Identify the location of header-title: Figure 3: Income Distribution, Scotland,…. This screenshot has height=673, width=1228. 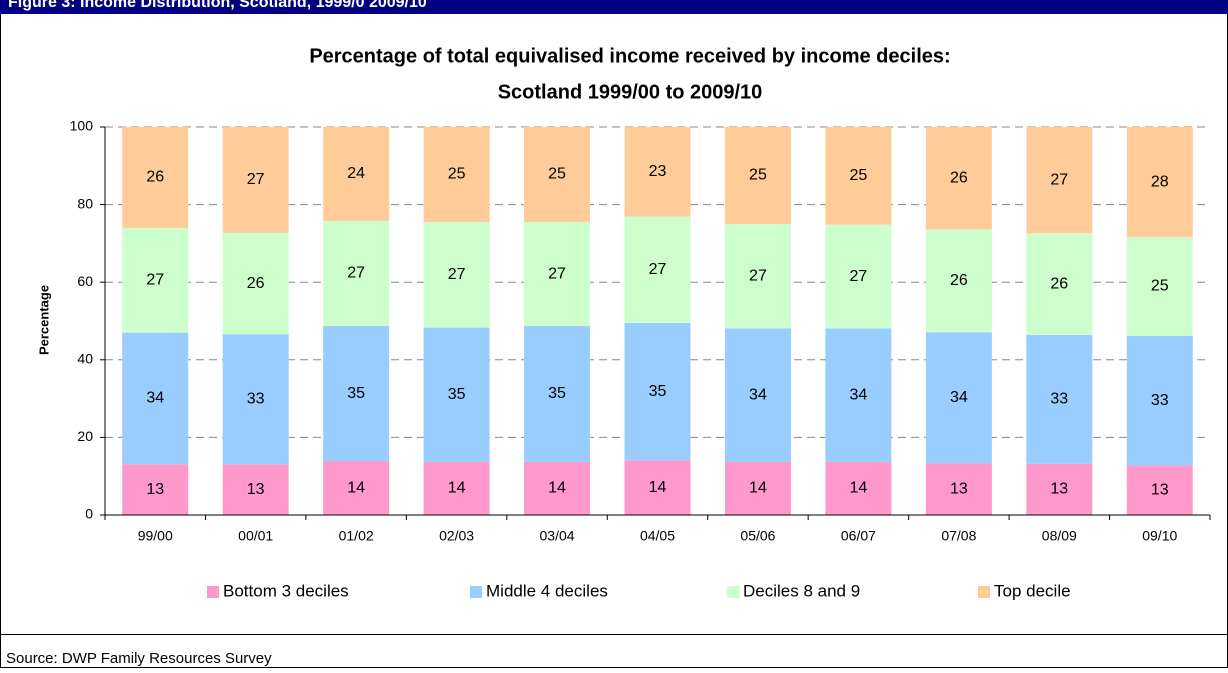
(217, 5).